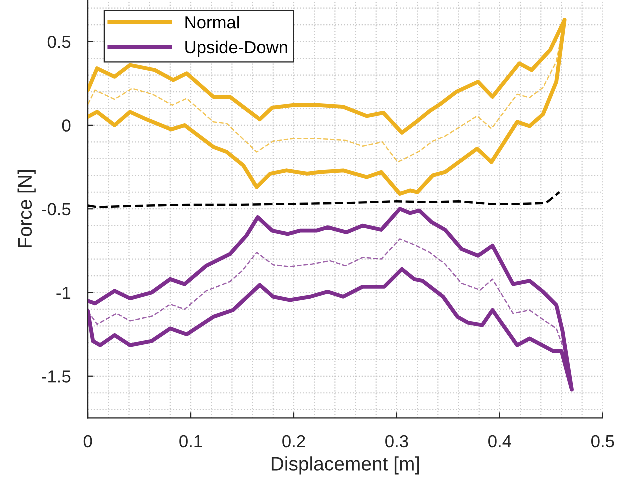 This screenshot has width=638, height=488. Describe the element at coordinates (59, 42) in the screenshot. I see `y-tick-label: 0.5` at that location.